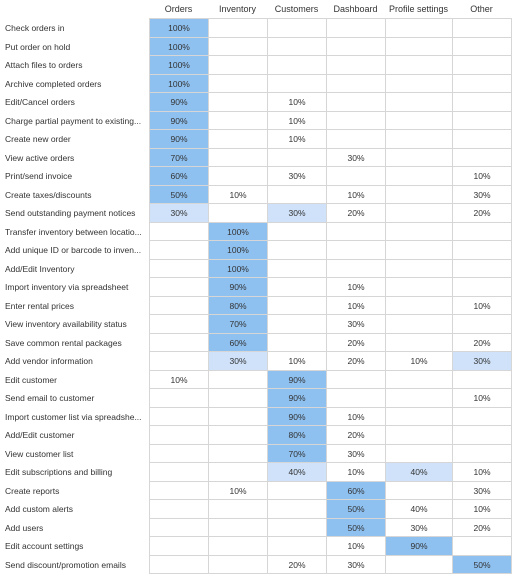  I want to click on table-row: Put order on hold 100%, so click(258, 46).